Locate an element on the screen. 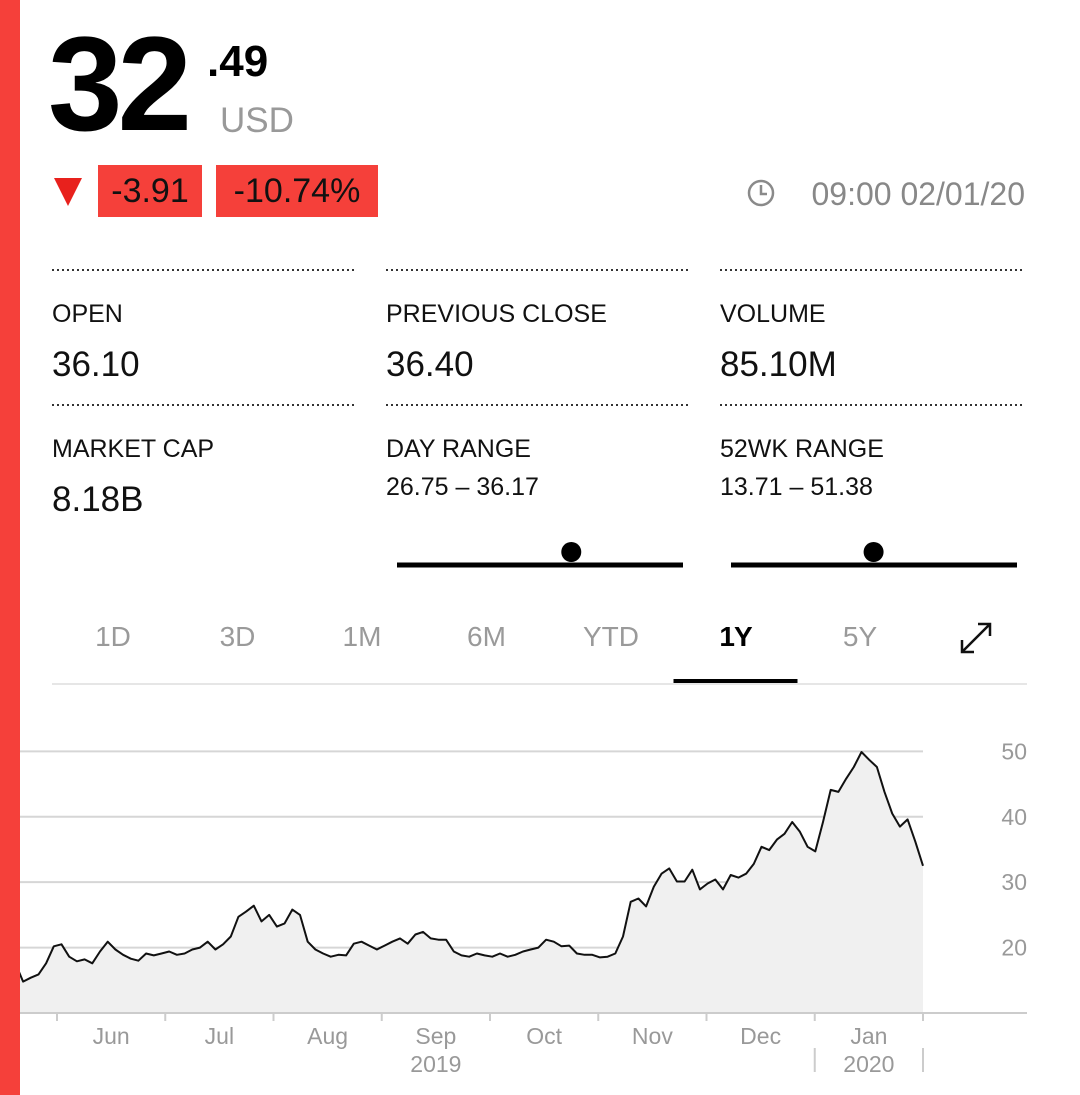 This screenshot has width=1080, height=1095. range-tab: 3D is located at coordinates (238, 636).